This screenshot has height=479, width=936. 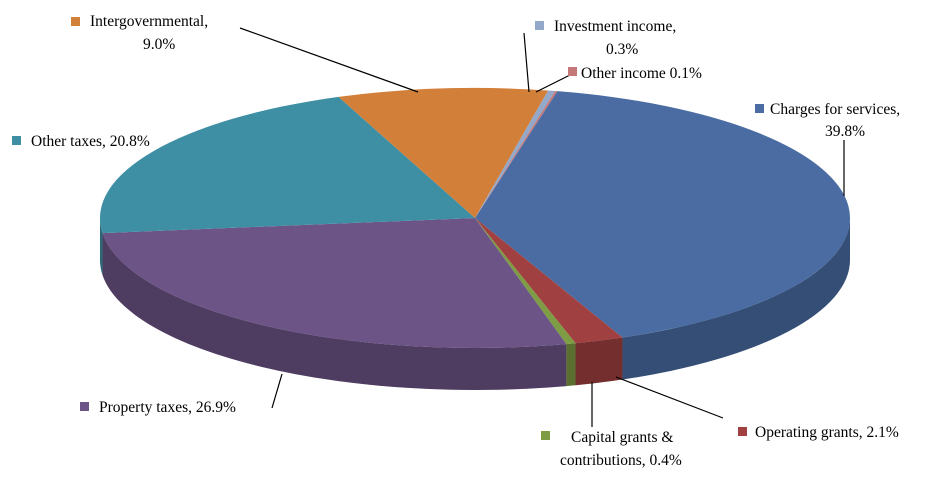 What do you see at coordinates (641, 73) in the screenshot?
I see `label-other-income: Other income 0.1%` at bounding box center [641, 73].